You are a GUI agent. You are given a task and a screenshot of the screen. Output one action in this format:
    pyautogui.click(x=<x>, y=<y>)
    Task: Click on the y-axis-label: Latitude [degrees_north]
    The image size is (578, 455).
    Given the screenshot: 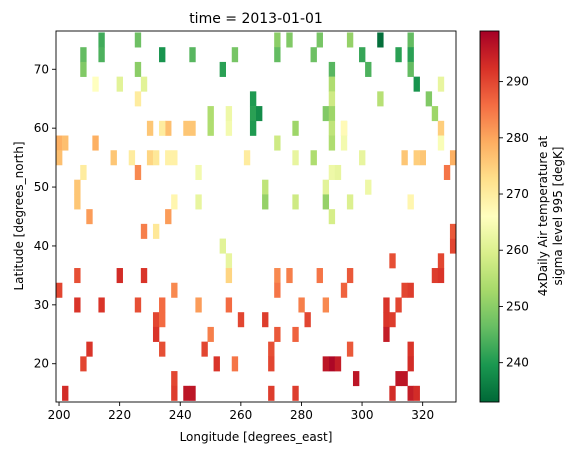 What is the action you would take?
    pyautogui.click(x=19, y=215)
    